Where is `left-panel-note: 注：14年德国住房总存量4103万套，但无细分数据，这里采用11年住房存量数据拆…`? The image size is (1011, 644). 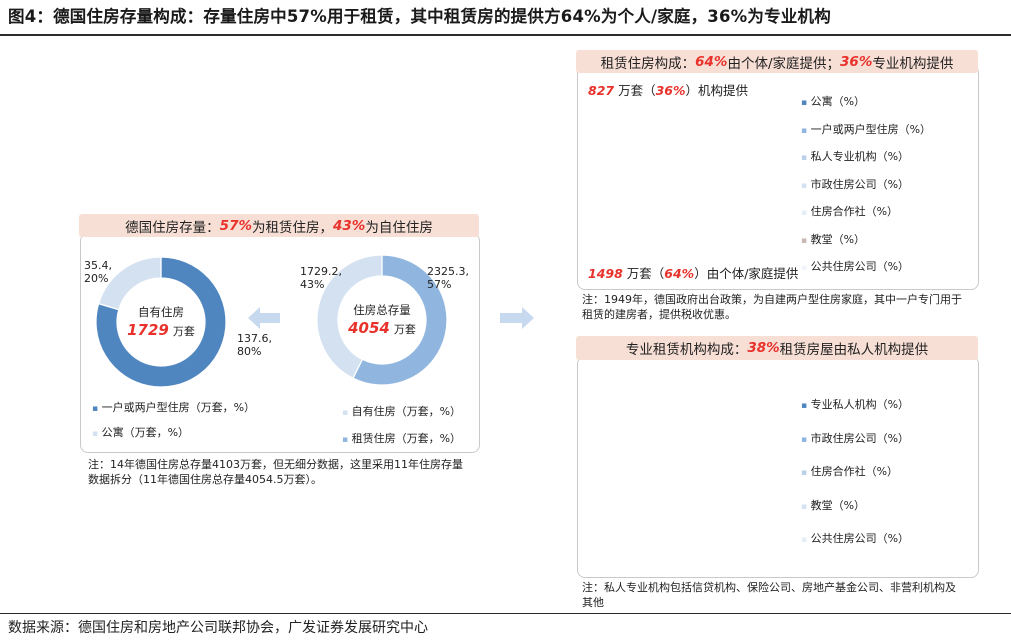 left-panel-note: 注：14年德国住房总存量4103万套，但无细分数据，这里采用11年住房存量数据拆… is located at coordinates (275, 472).